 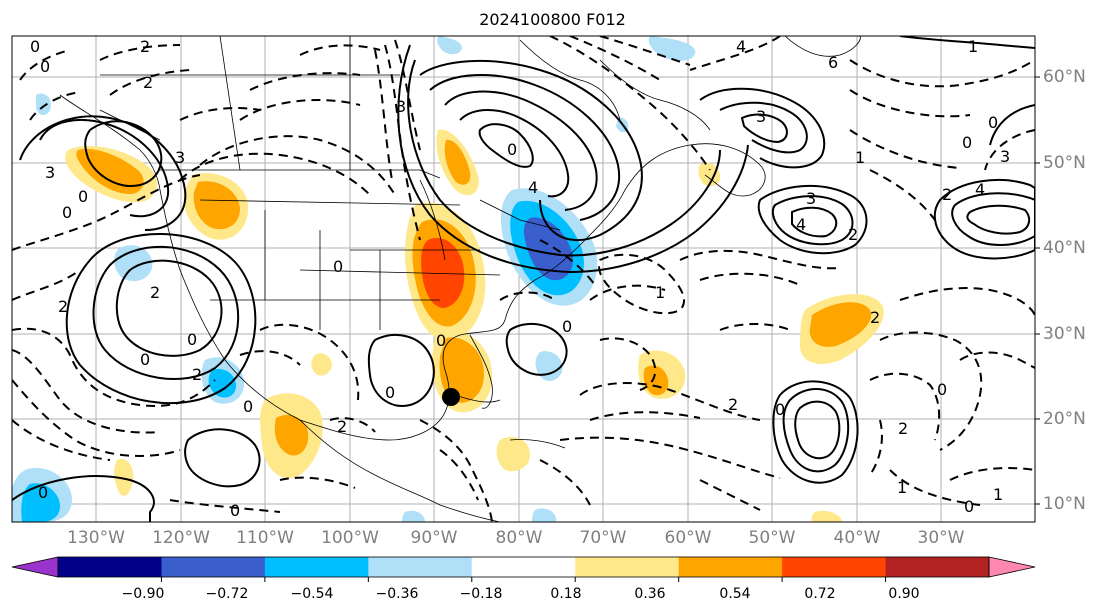 I want to click on contour-label: 6, so click(x=833, y=62).